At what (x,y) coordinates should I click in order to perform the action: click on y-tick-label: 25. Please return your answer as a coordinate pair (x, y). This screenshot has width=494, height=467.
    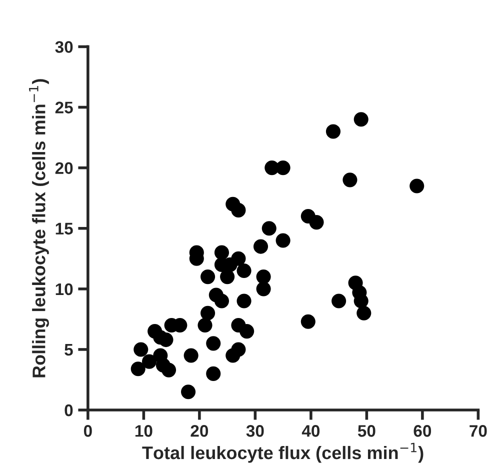
    Looking at the image, I should click on (64, 108).